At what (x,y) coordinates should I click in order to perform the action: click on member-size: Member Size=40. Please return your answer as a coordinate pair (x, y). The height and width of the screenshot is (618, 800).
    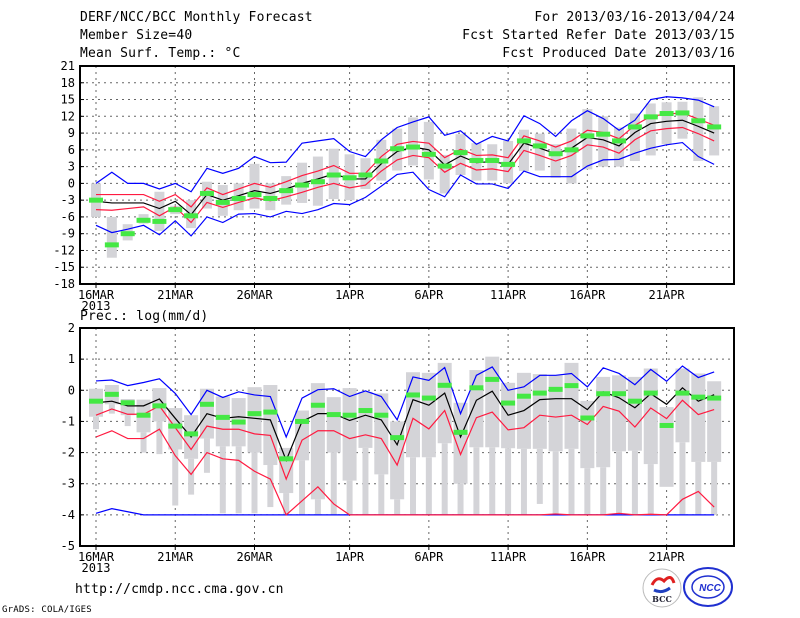
    Looking at the image, I should click on (136, 35).